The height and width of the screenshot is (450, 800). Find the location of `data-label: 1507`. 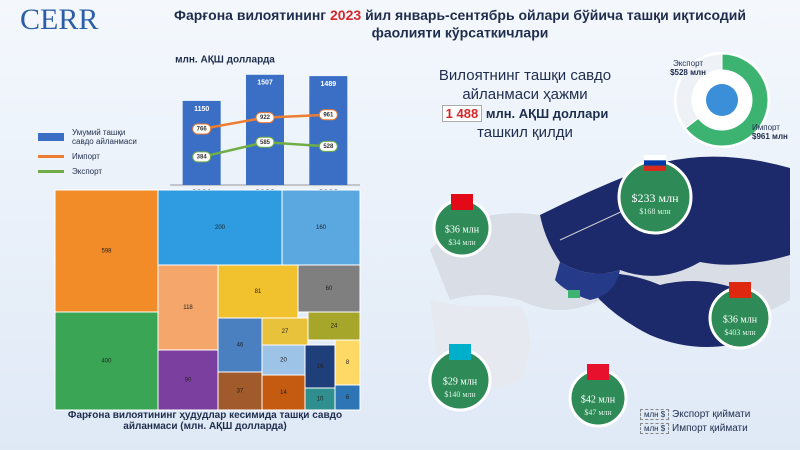

data-label: 1507 is located at coordinates (265, 83).